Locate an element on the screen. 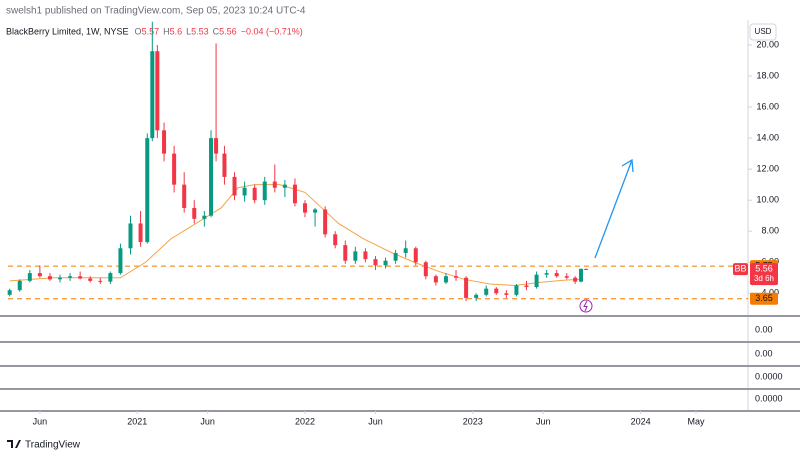 The height and width of the screenshot is (457, 800). y-tick-label: 10.00 is located at coordinates (767, 200).